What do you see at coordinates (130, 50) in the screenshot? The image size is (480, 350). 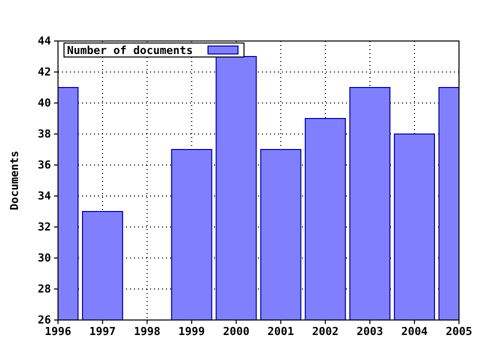 I see `legend-label: Number of documents` at bounding box center [130, 50].